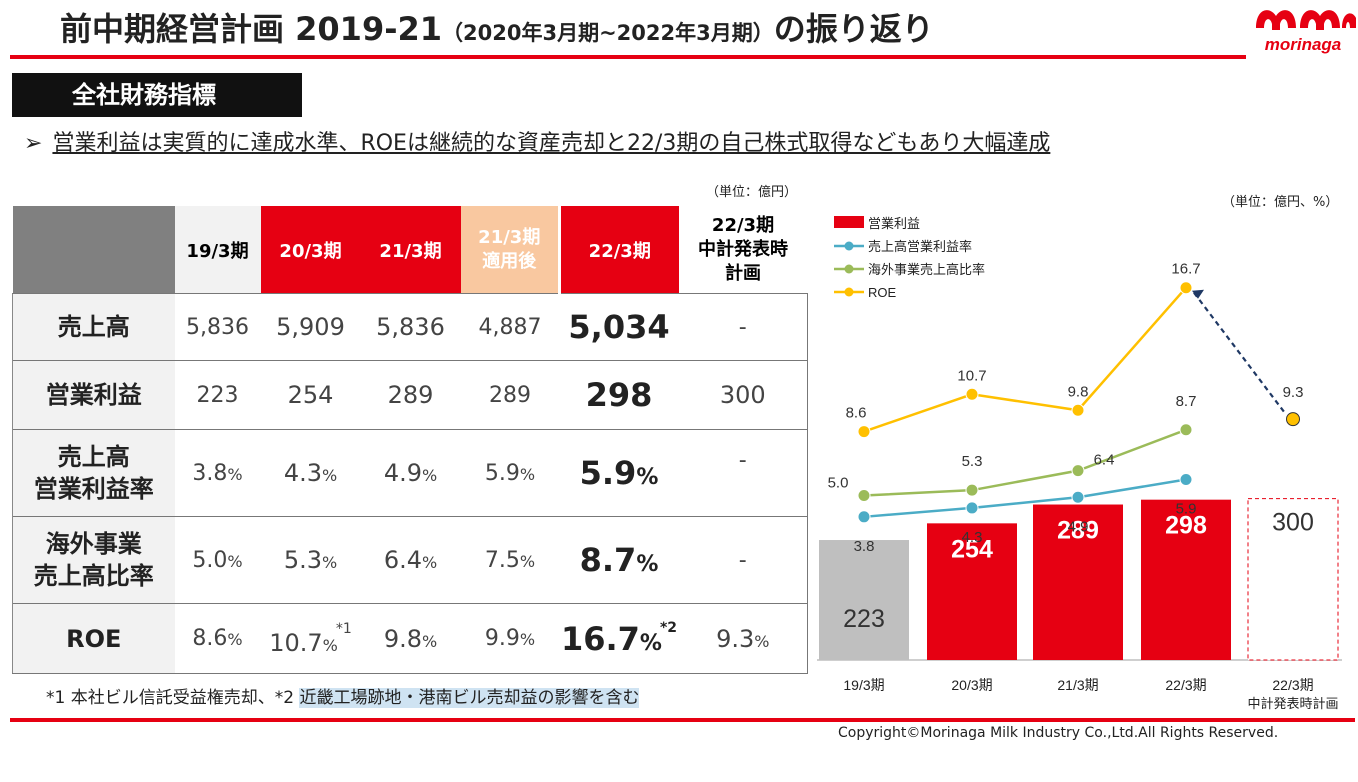 This screenshot has height=782, width=1358. Describe the element at coordinates (1104, 460) in the screenshot. I see `overseas-label: 6.4` at that location.